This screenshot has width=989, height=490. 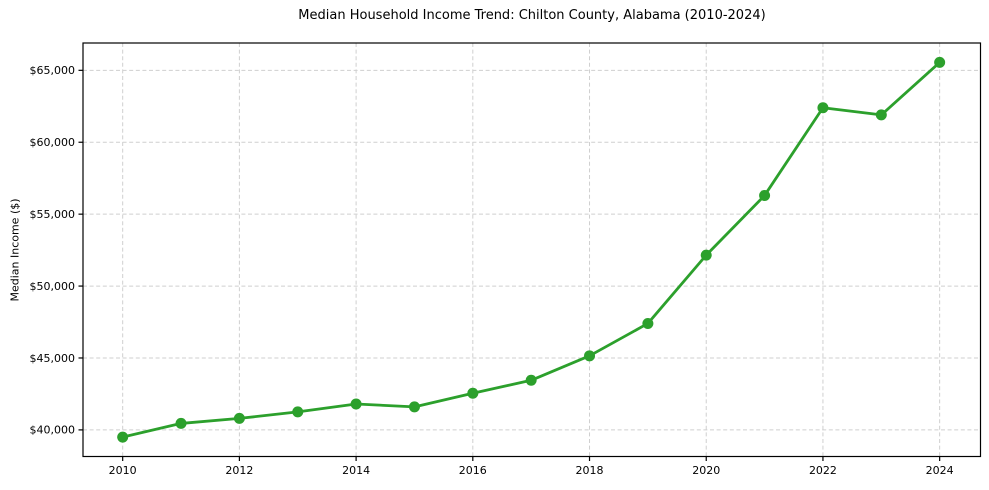 What do you see at coordinates (765, 195) in the screenshot?
I see `data-point-2021` at bounding box center [765, 195].